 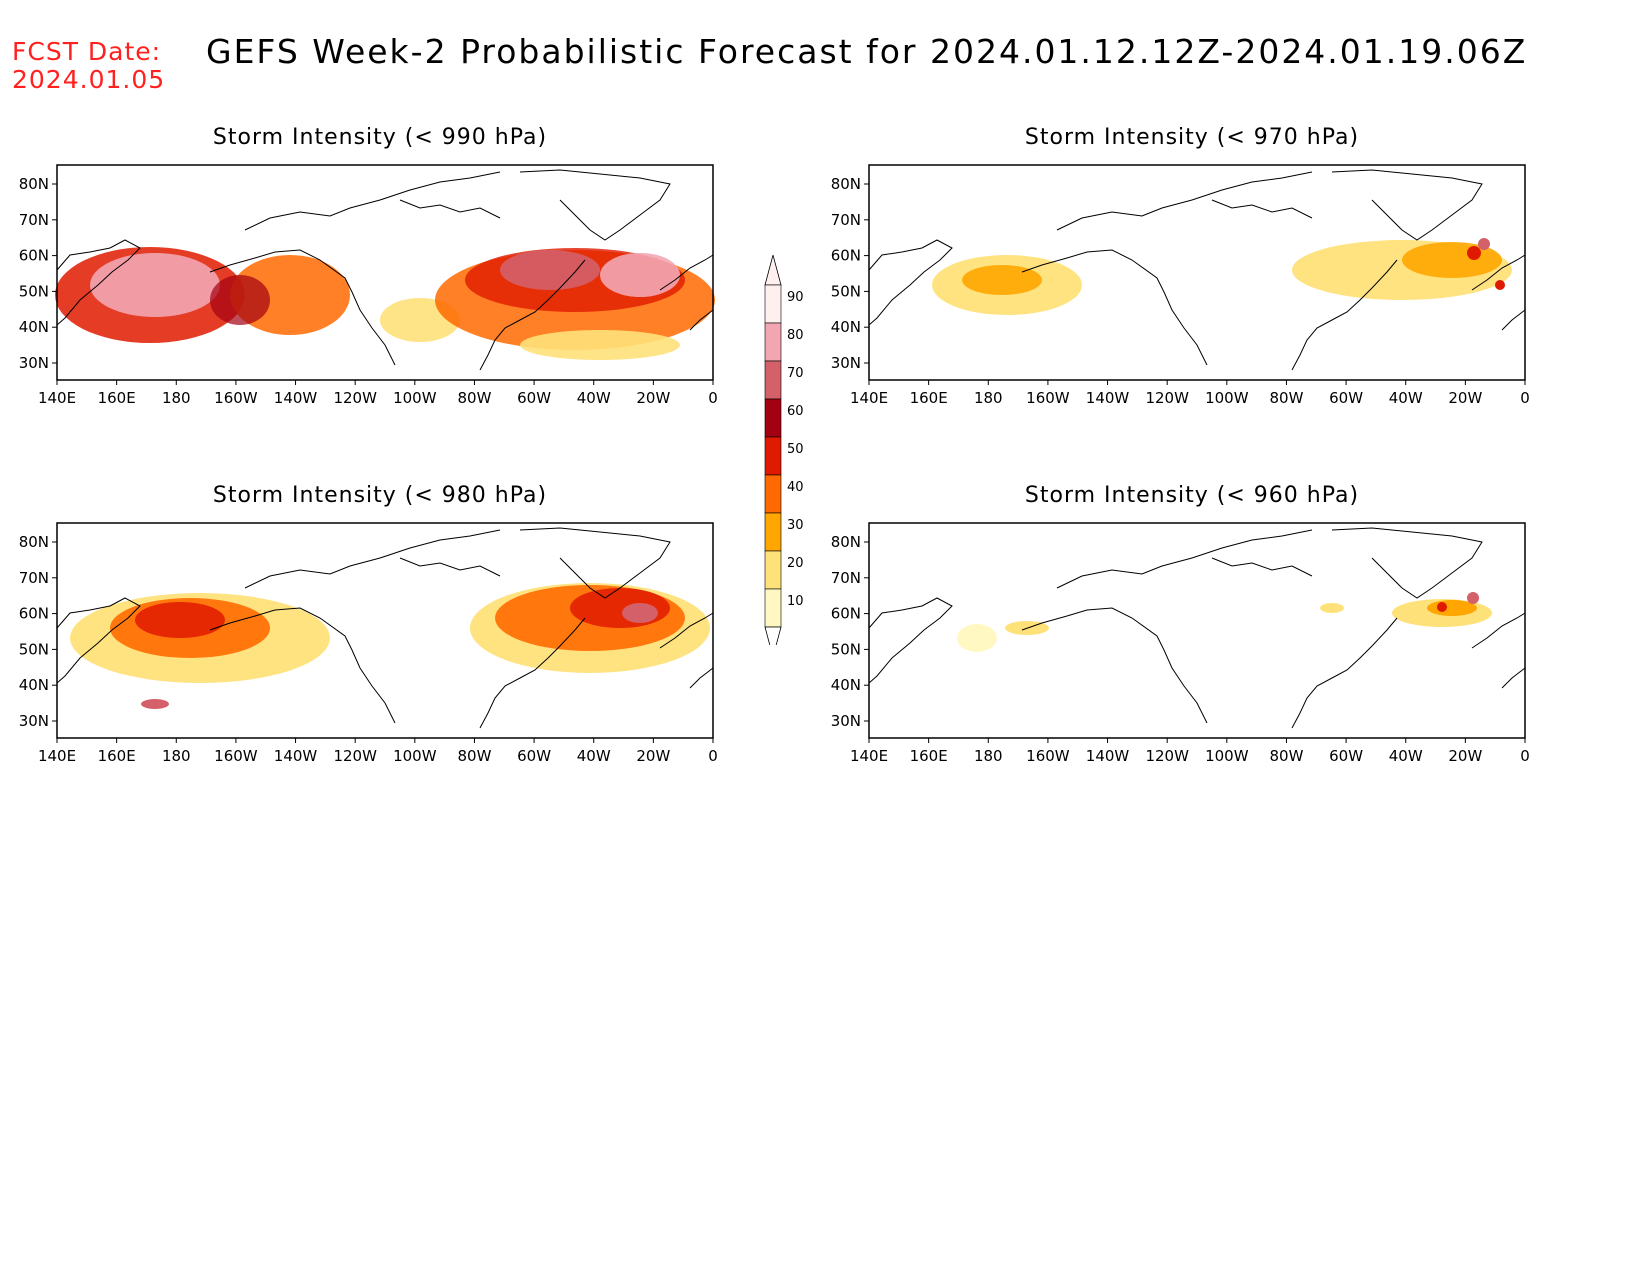 I want to click on colorbar-tick-label: 10, so click(x=795, y=601).